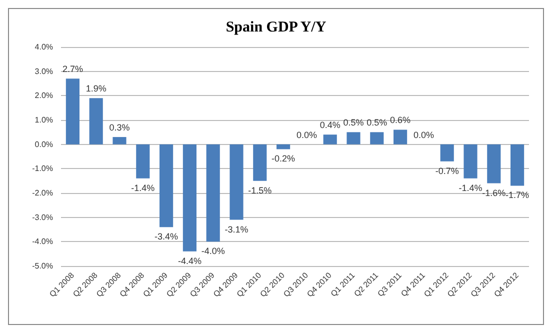 The width and height of the screenshot is (550, 331). What do you see at coordinates (42, 266) in the screenshot?
I see `y-tick-label: -5.0%` at bounding box center [42, 266].